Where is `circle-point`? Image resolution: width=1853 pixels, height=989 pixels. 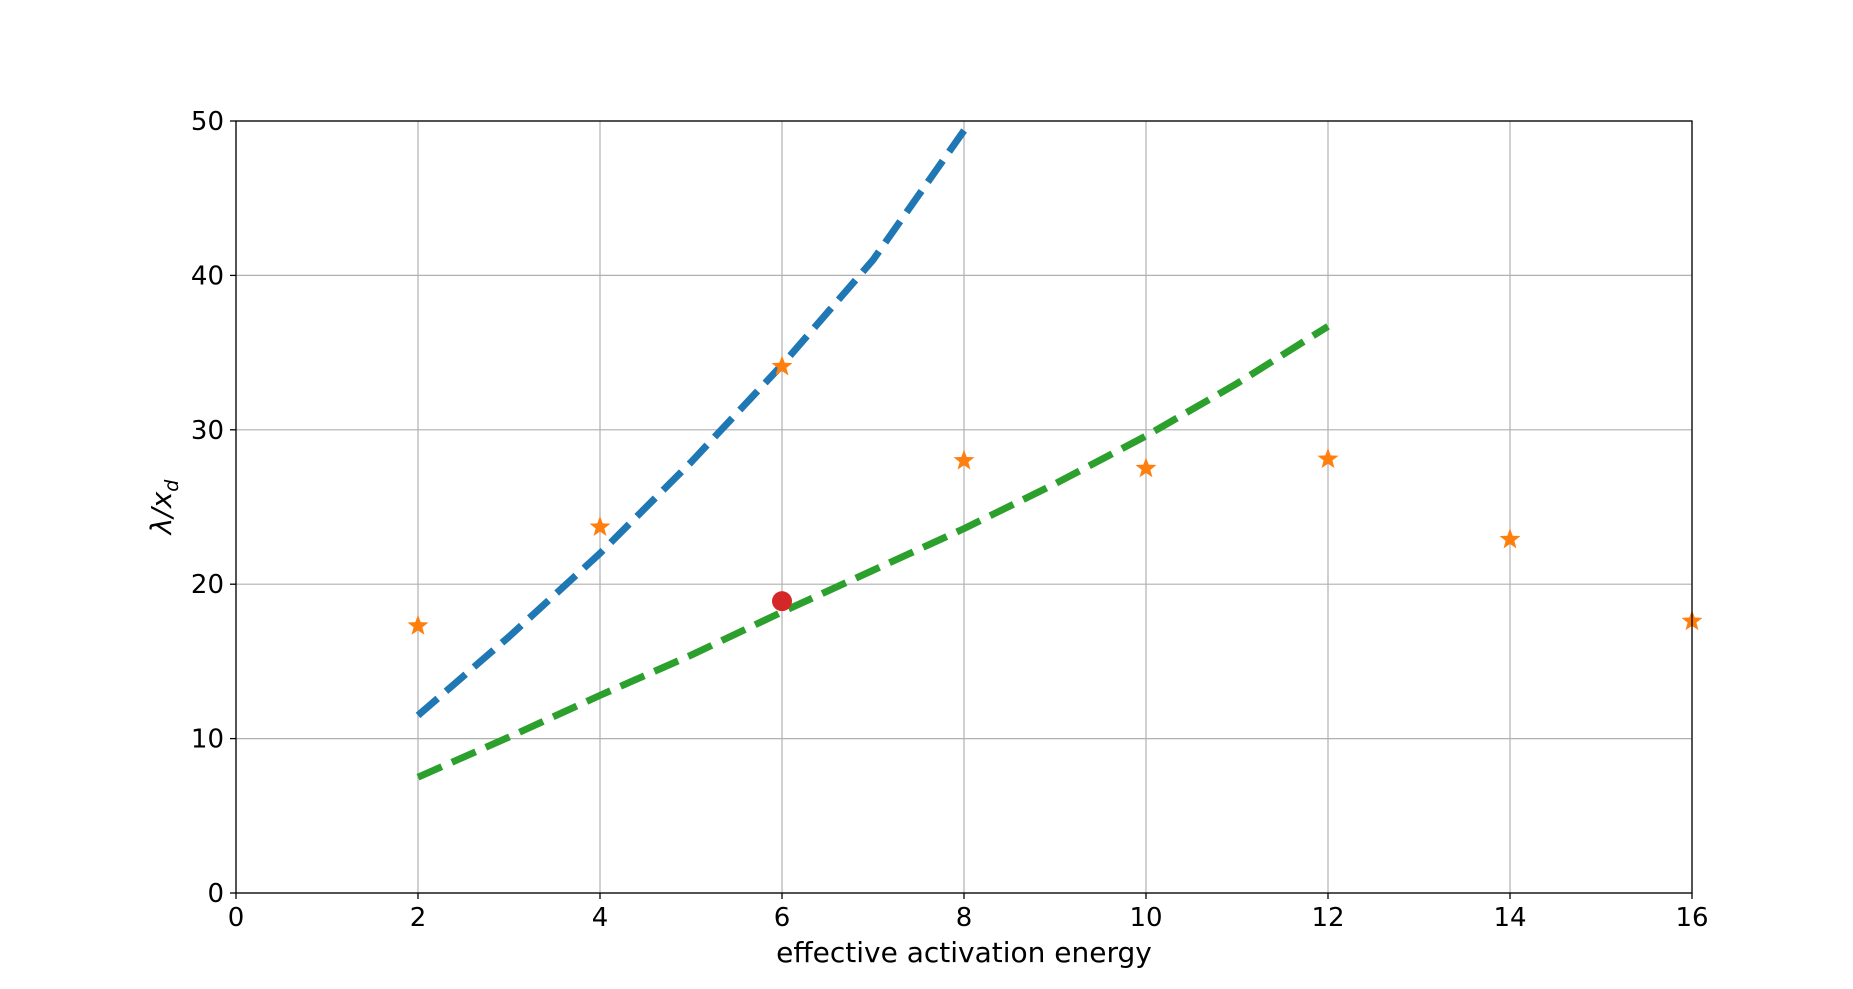 circle-point is located at coordinates (782, 601).